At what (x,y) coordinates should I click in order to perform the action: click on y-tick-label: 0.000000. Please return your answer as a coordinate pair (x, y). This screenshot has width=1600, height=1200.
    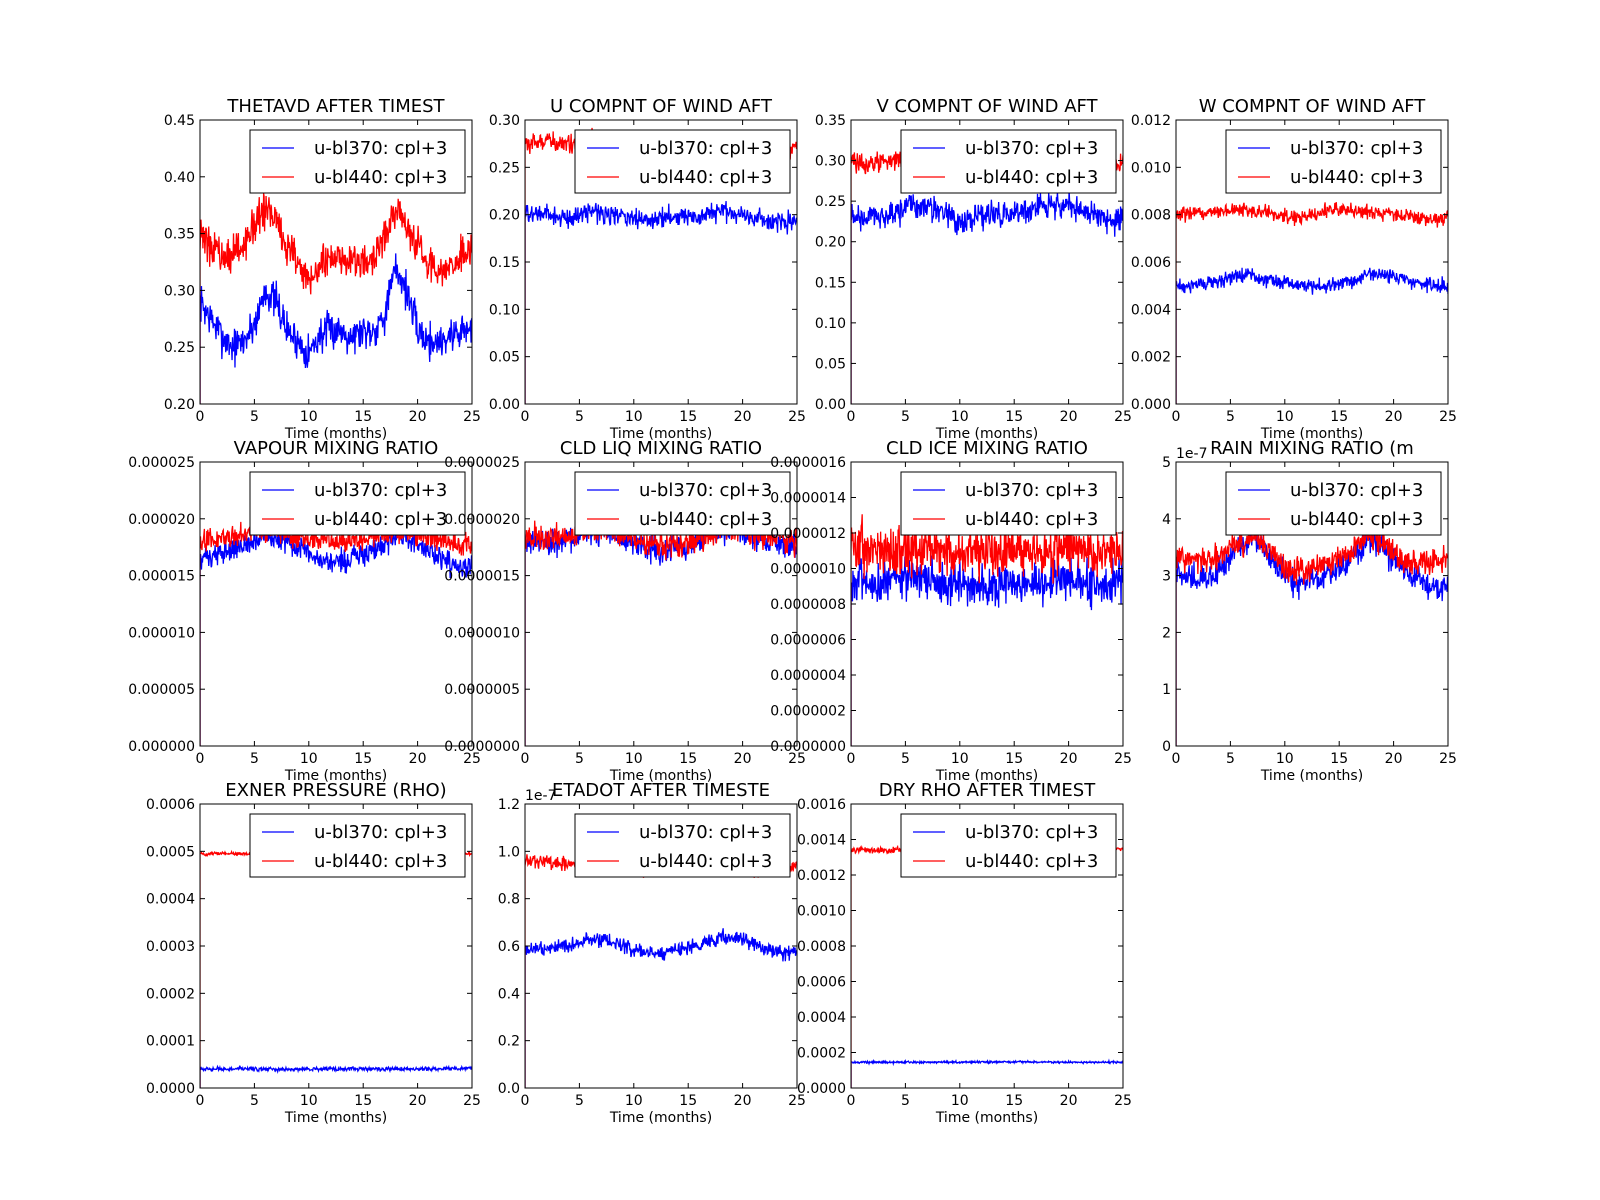
    Looking at the image, I should click on (161, 747).